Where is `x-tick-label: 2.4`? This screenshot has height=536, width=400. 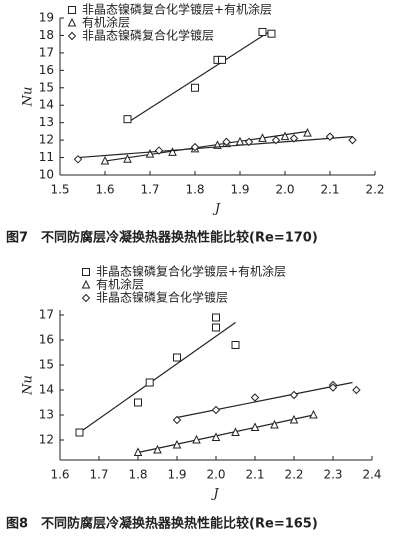 x-tick-label: 2.4 is located at coordinates (371, 475).